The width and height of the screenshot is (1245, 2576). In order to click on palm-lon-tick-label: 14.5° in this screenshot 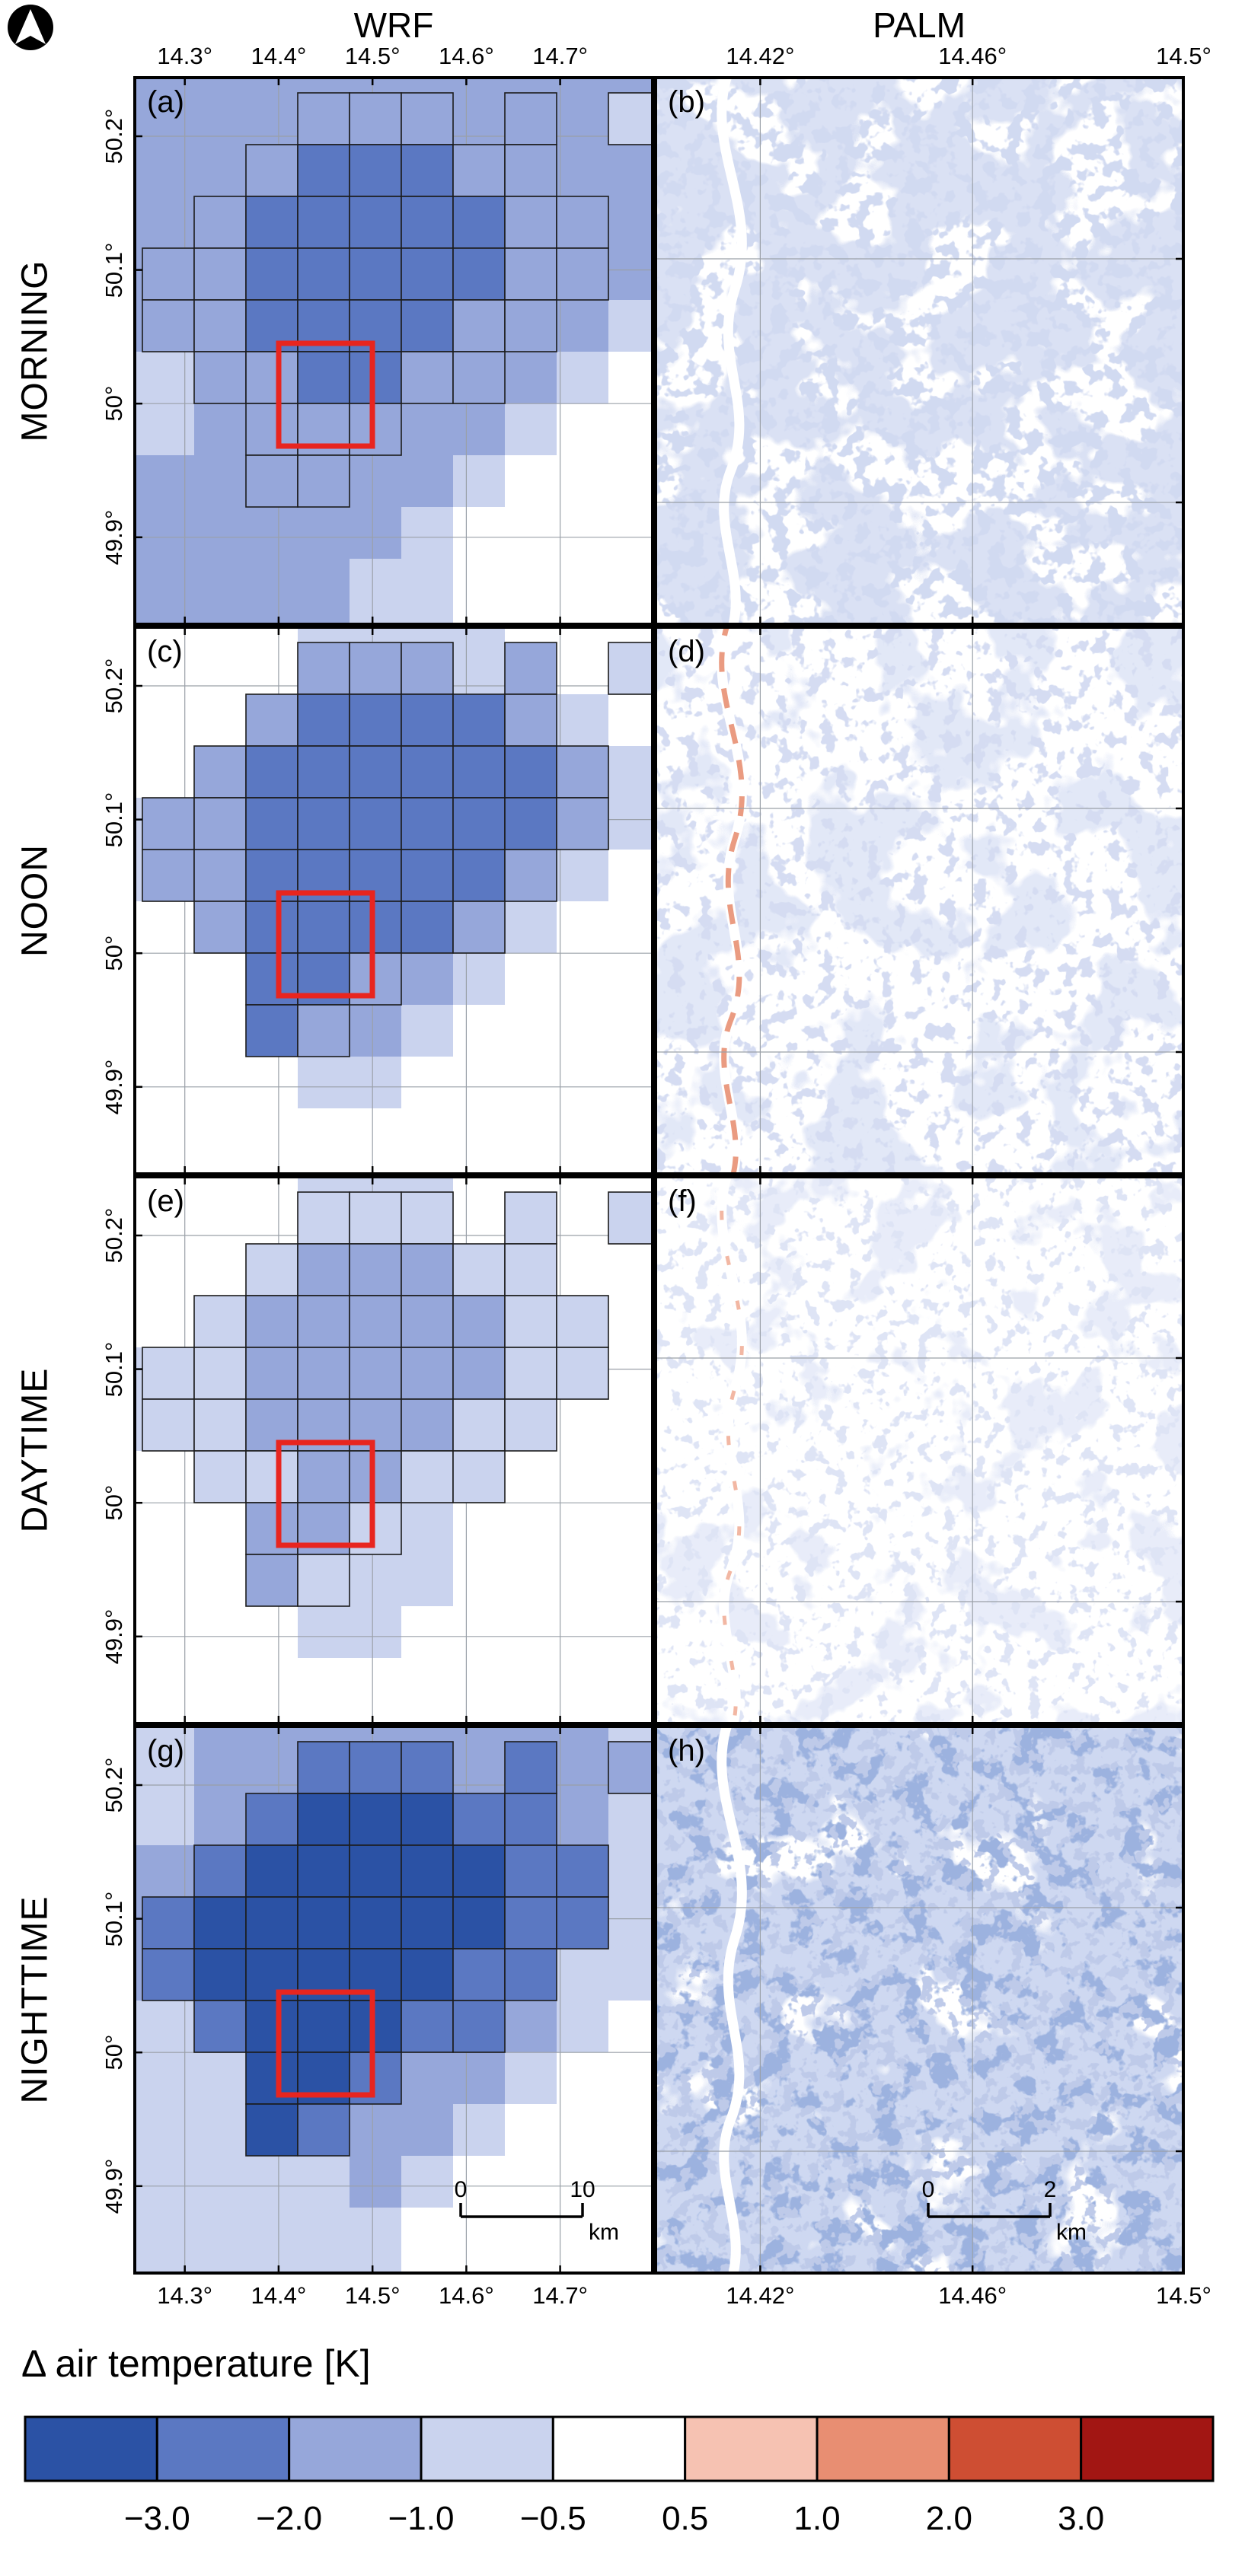, I will do `click(1183, 56)`.